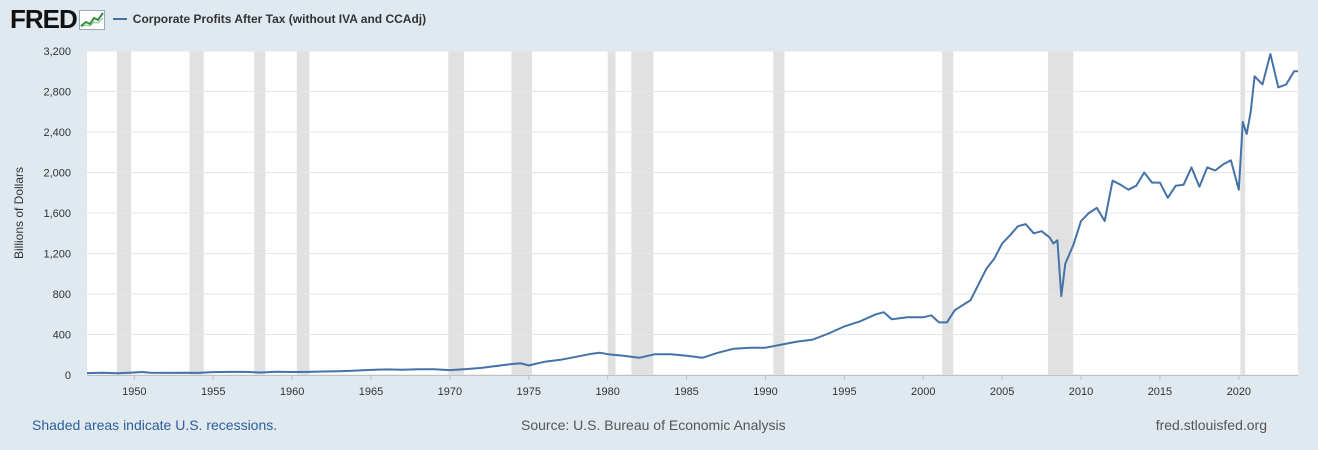 Image resolution: width=1318 pixels, height=450 pixels. Describe the element at coordinates (57, 93) in the screenshot. I see `y-tick-label: 2,800` at that location.